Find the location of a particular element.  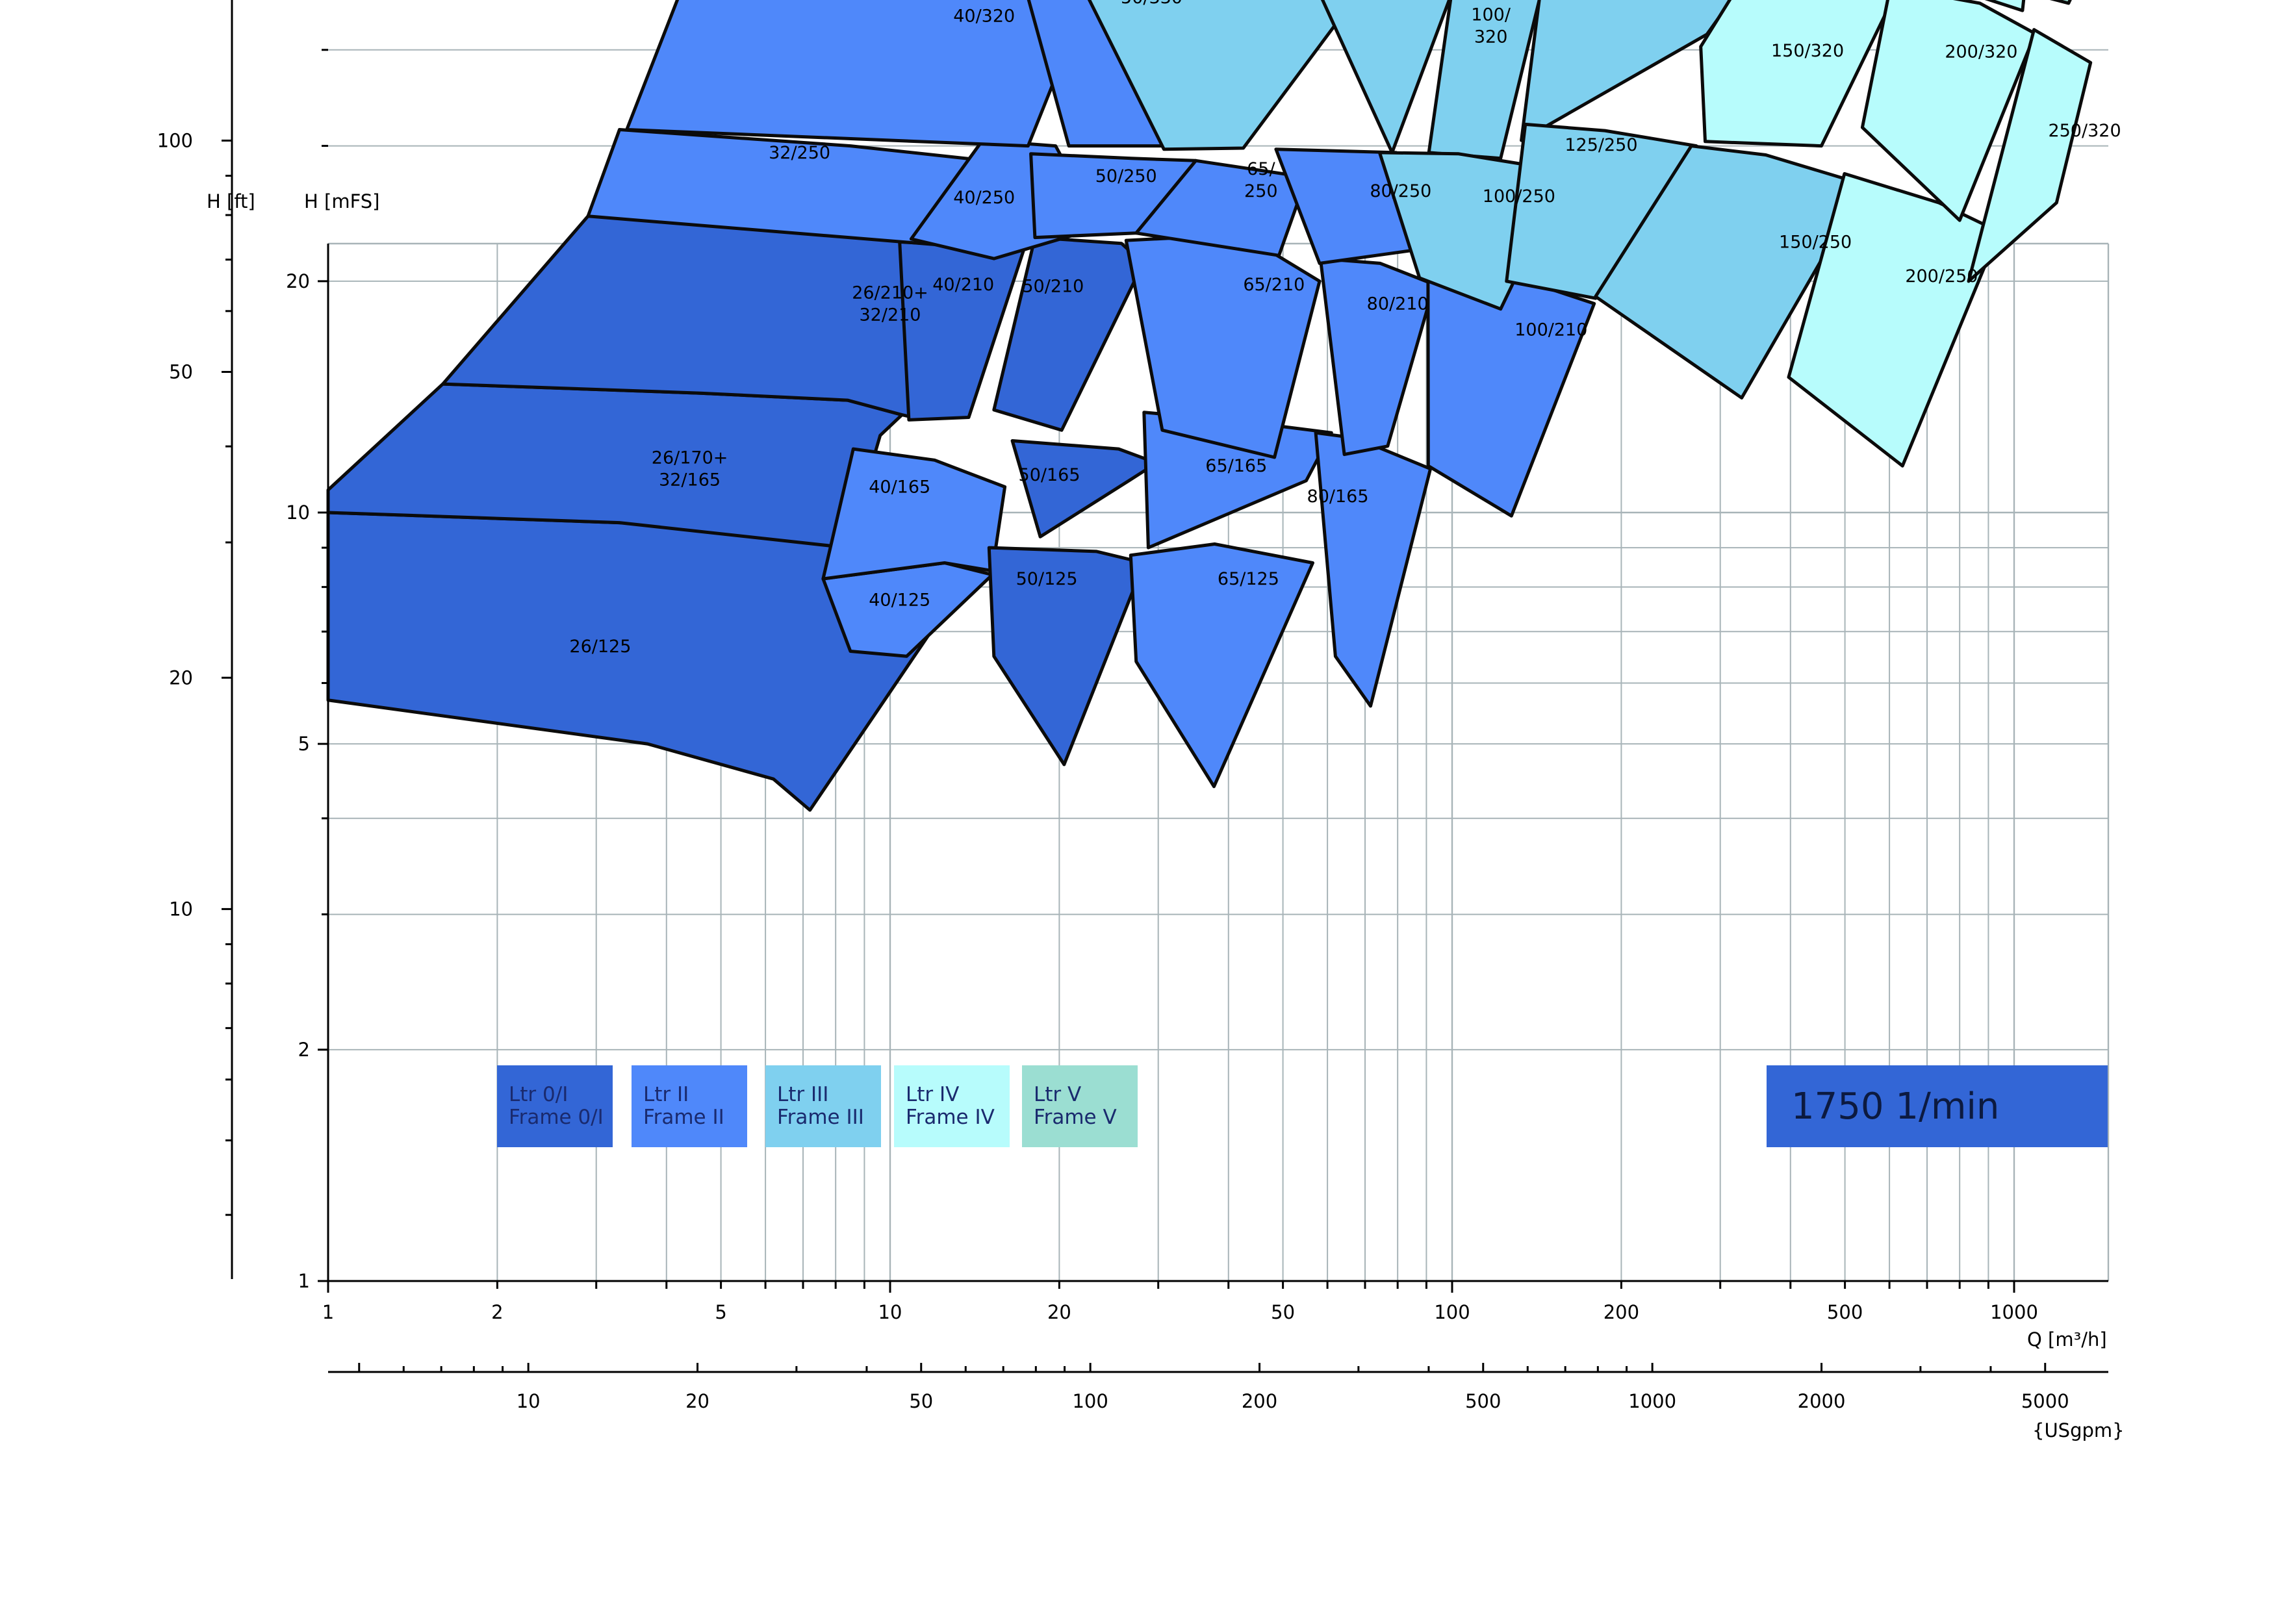

pump-region-label-line: 50/250 is located at coordinates (1126, 176).